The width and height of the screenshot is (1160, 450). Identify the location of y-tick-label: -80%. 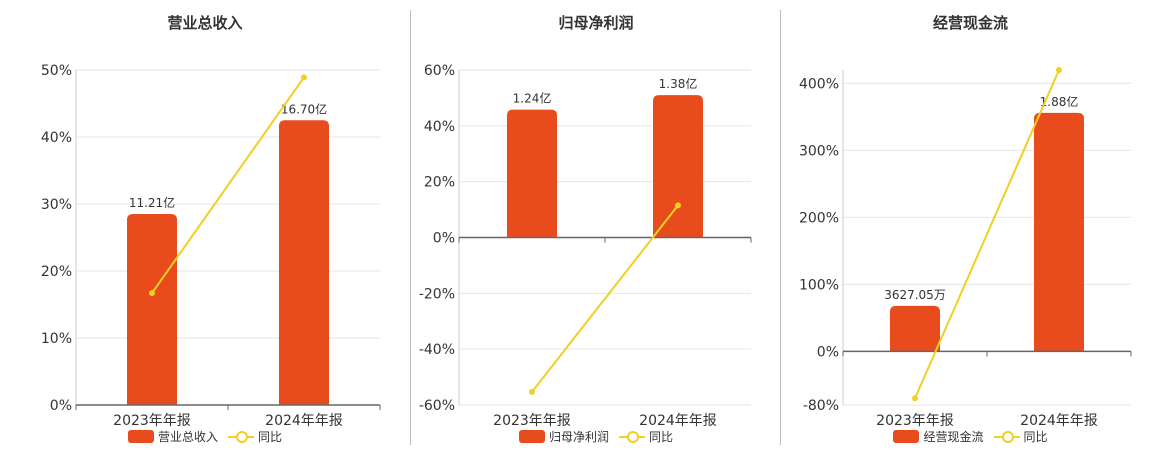
(821, 406).